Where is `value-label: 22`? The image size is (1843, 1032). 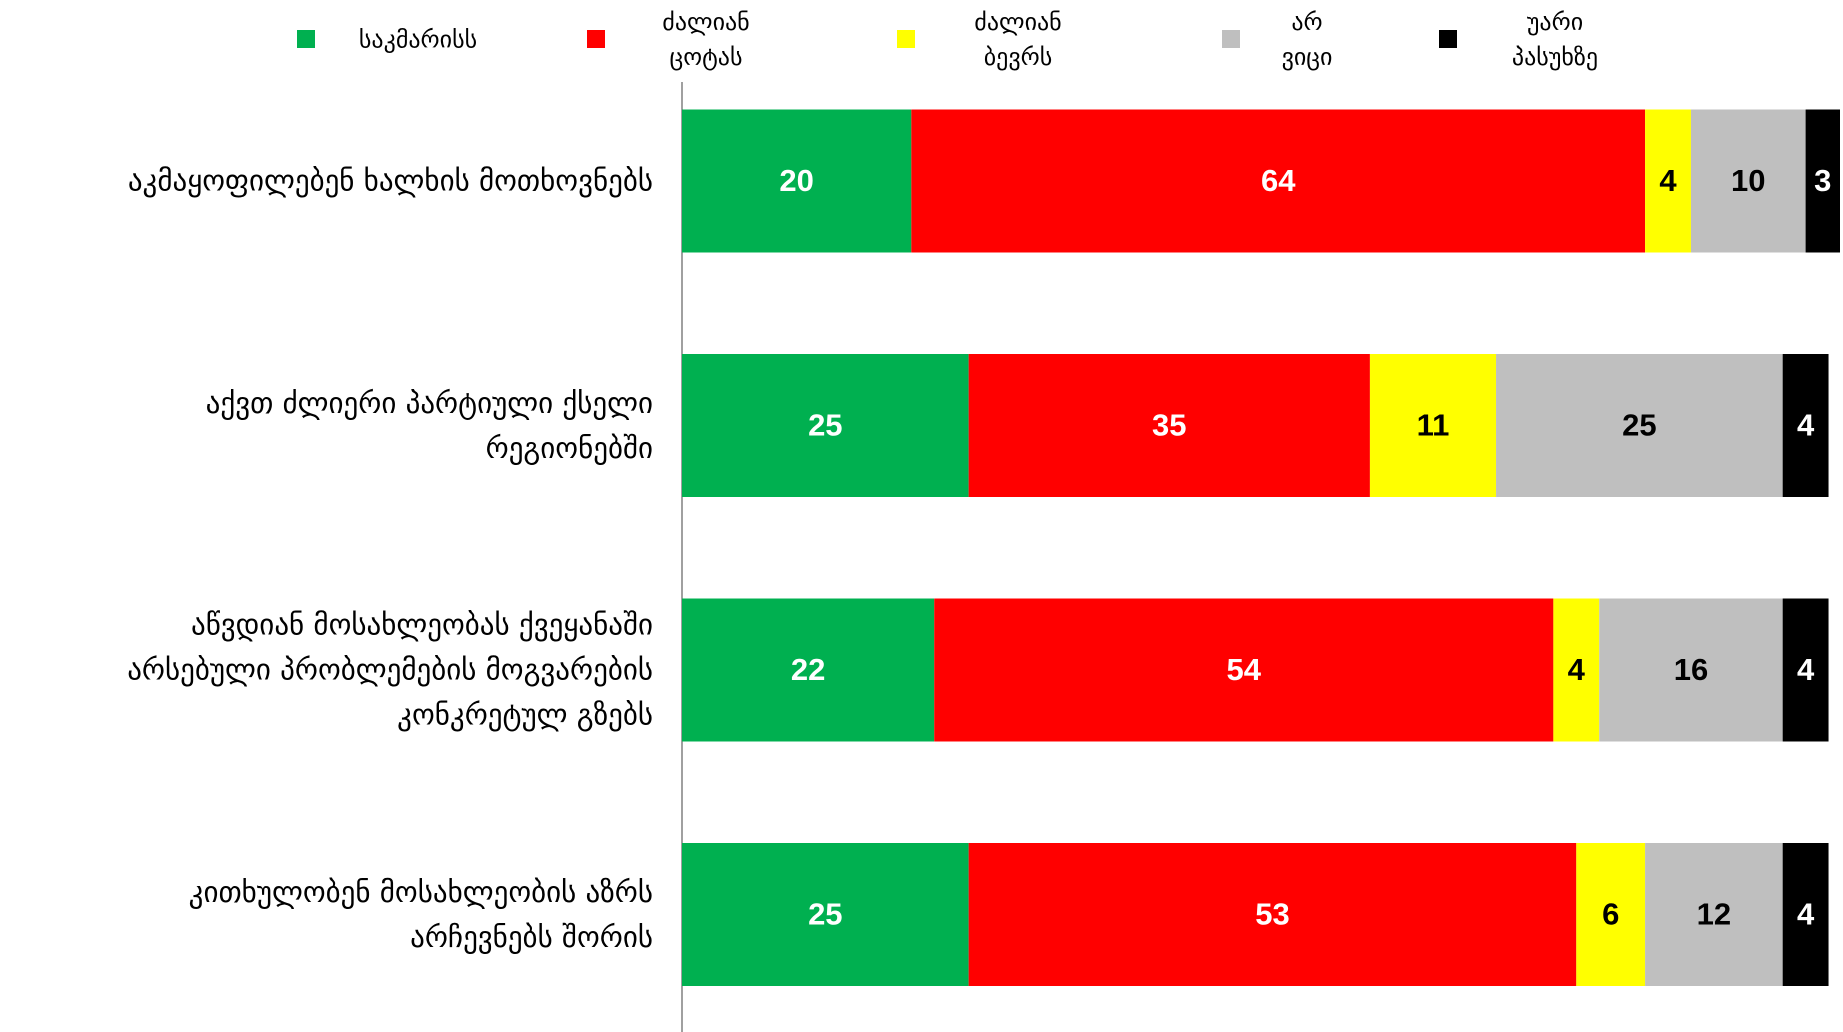
value-label: 22 is located at coordinates (808, 669).